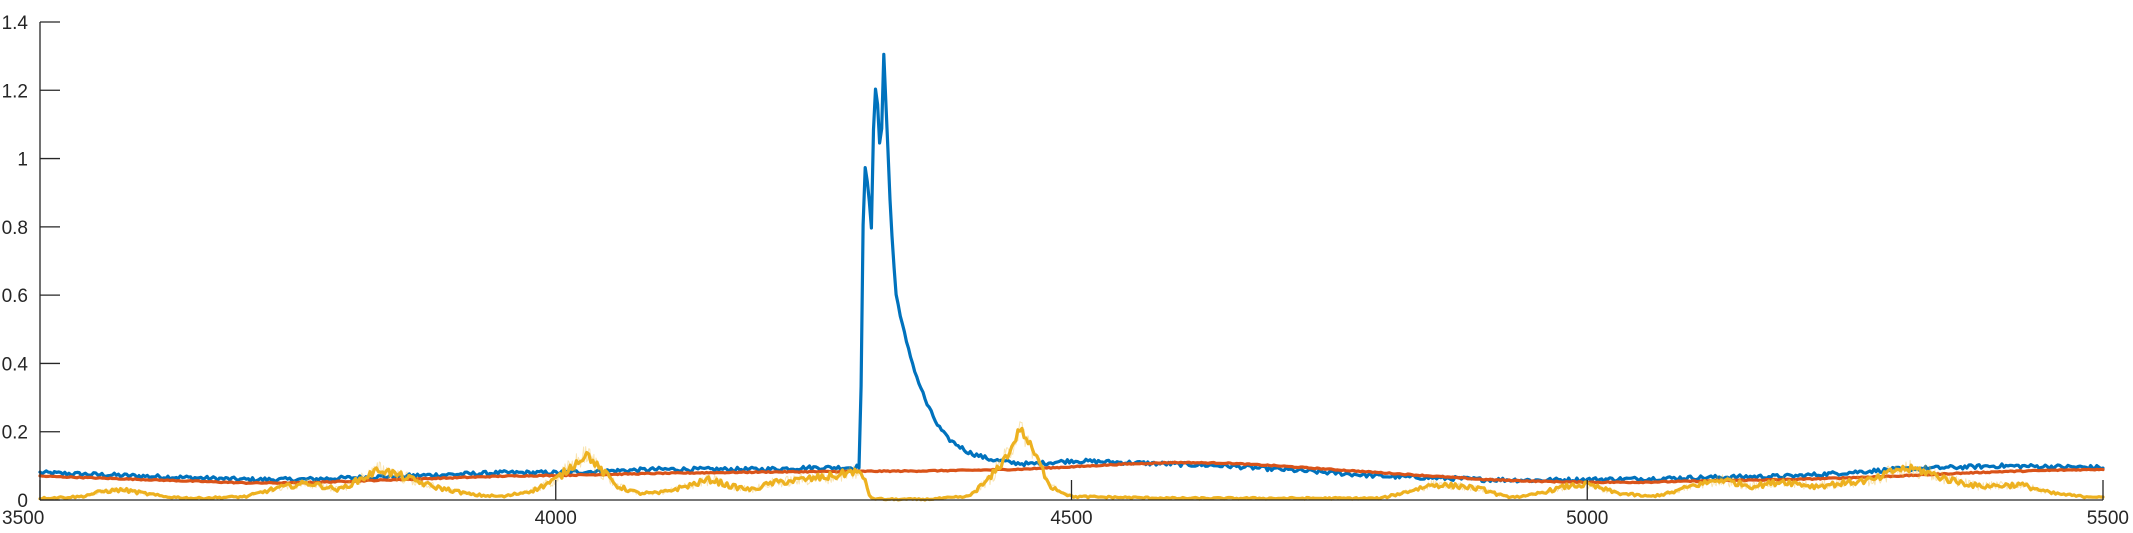 The height and width of the screenshot is (533, 2133). I want to click on y-tick-label: 0.2, so click(15, 433).